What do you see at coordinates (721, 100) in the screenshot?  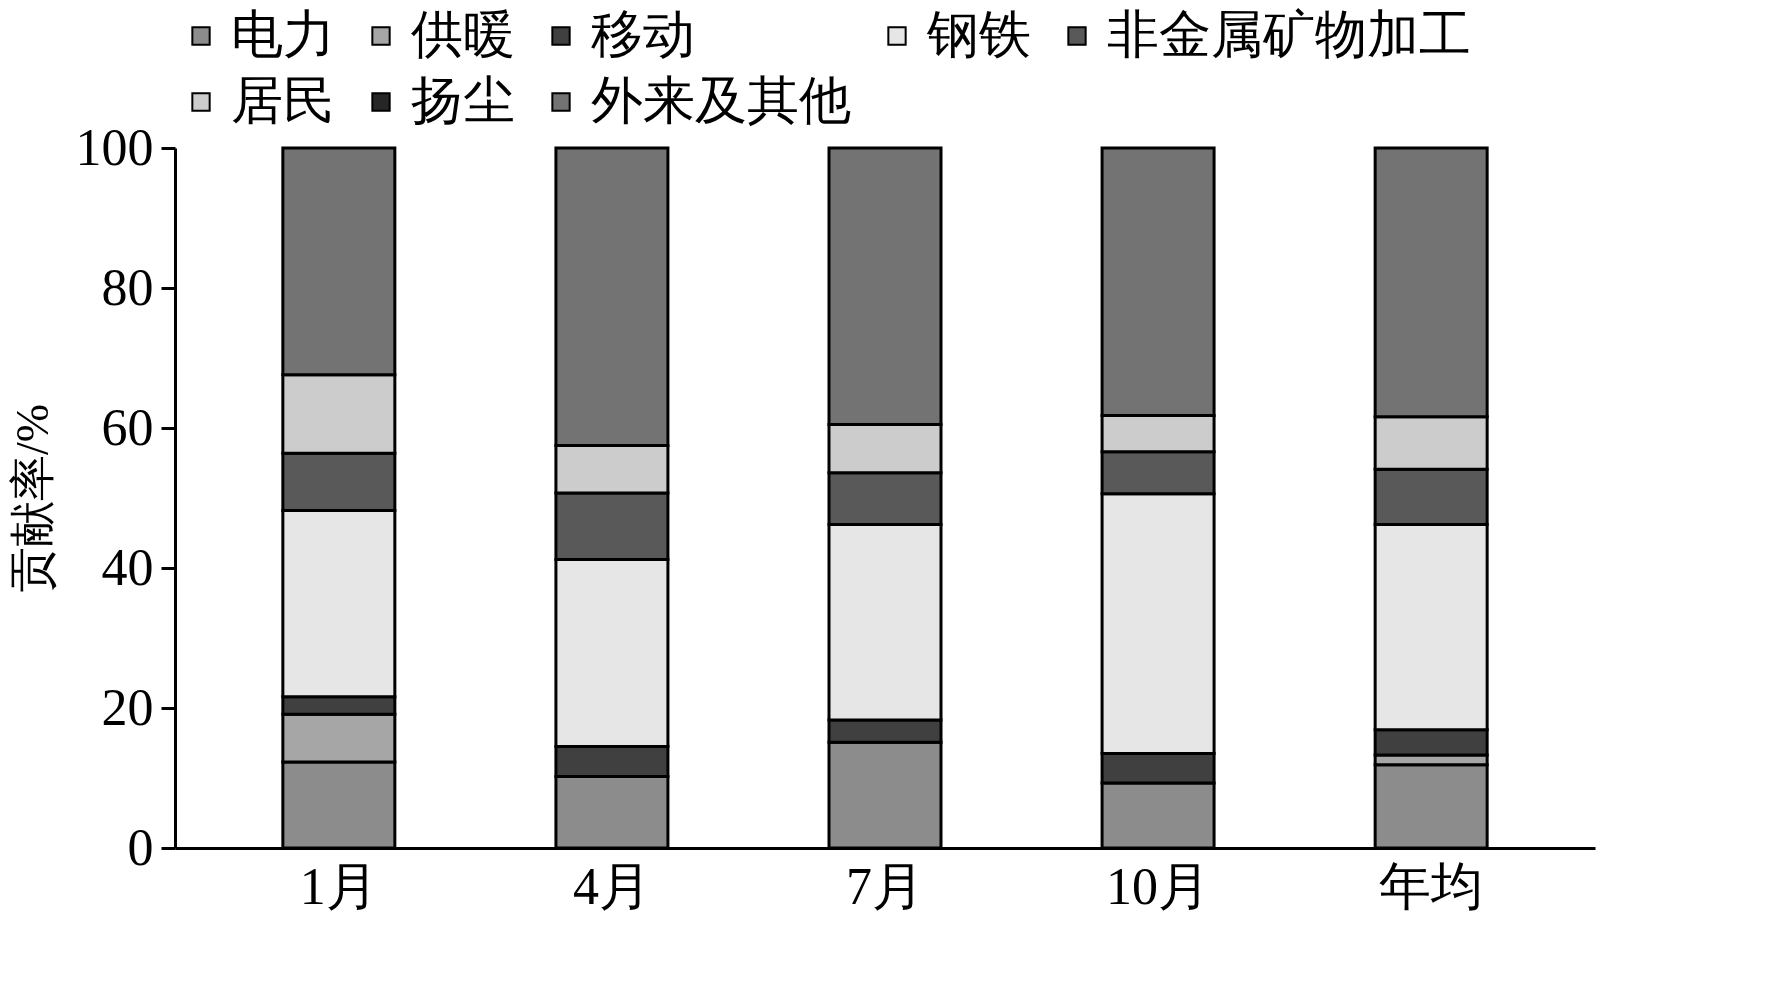 I see `legend-label: 外来及其他` at bounding box center [721, 100].